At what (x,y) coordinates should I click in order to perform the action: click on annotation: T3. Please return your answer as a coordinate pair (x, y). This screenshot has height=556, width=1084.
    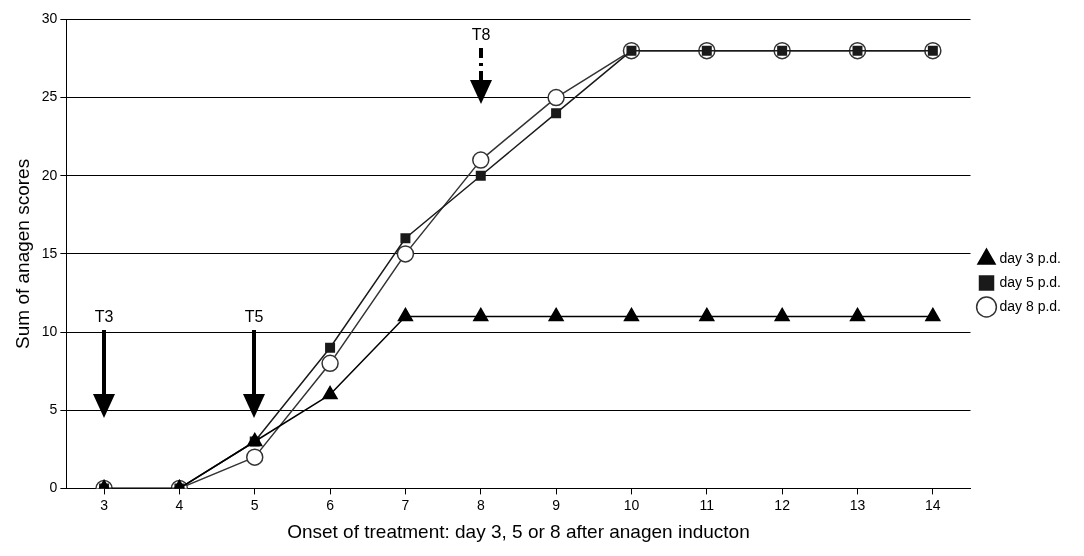
    Looking at the image, I should click on (104, 317).